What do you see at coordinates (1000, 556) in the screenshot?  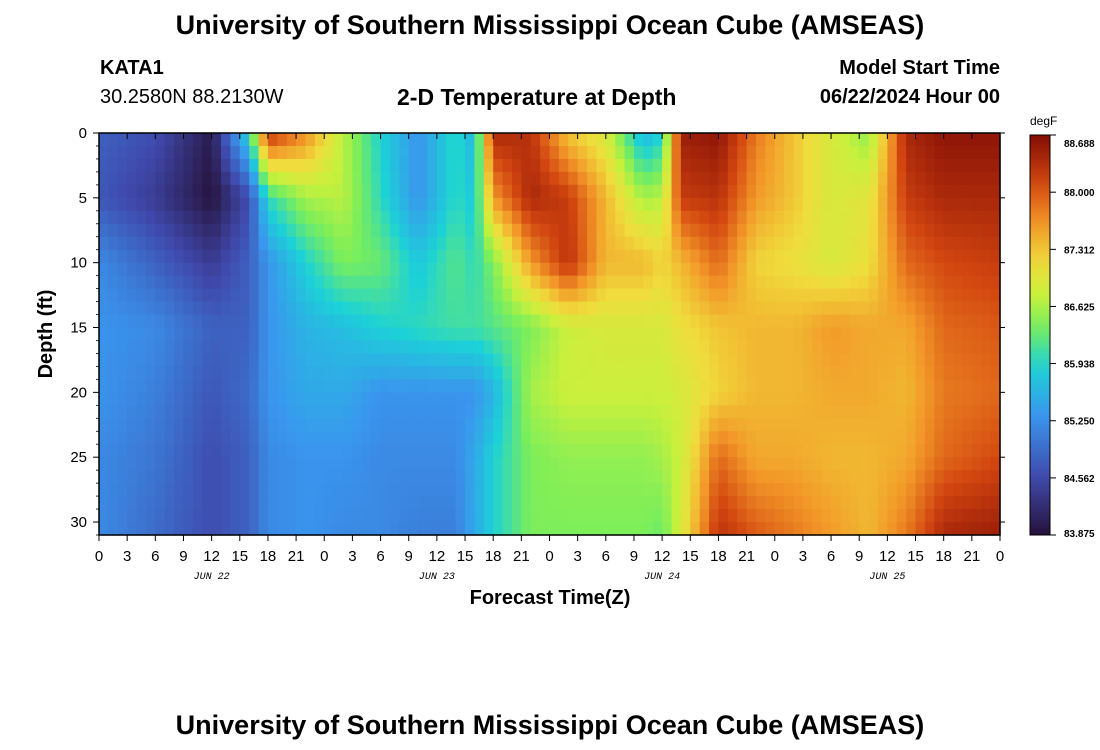 I see `x-tick-label: 0` at bounding box center [1000, 556].